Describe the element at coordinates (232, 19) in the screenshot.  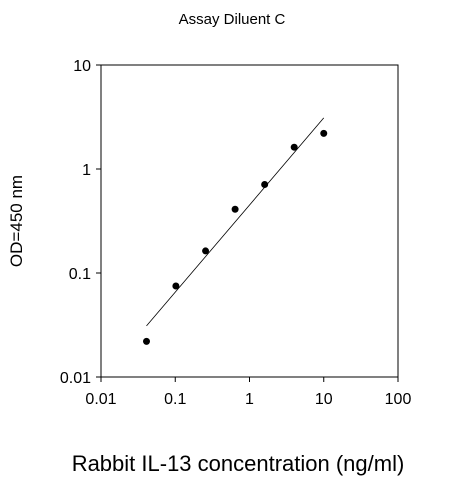
I see `chart-title: Assay Diluent C` at that location.